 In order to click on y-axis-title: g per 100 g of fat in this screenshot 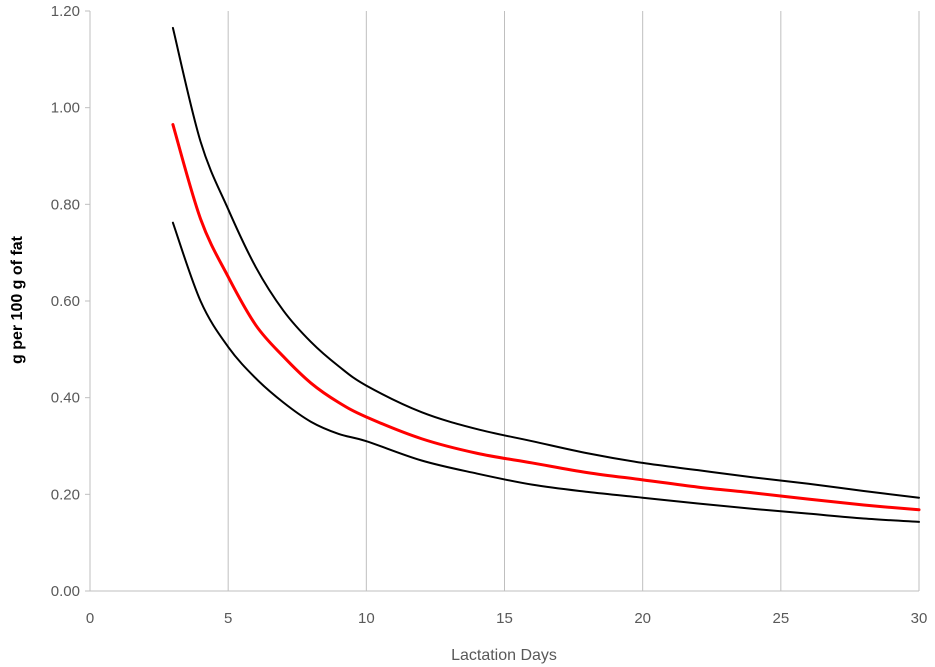, I will do `click(17, 299)`.